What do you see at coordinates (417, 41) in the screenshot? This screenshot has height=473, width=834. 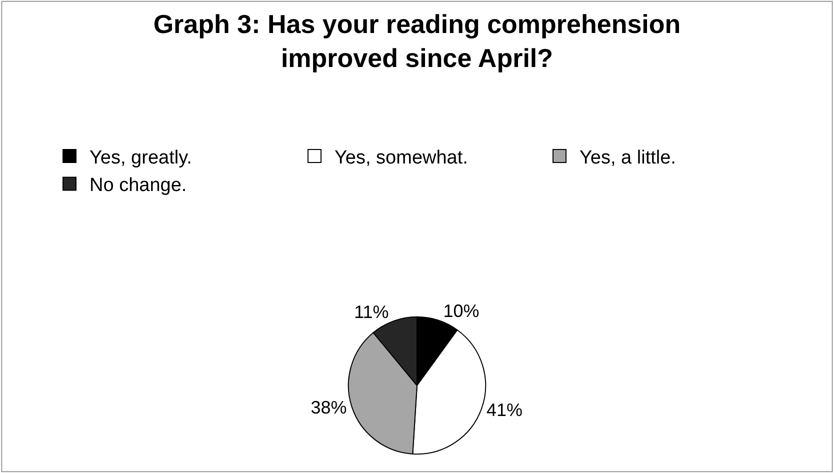 I see `chart-title: Graph 3: Has your reading comprehension improved since April?` at bounding box center [417, 41].